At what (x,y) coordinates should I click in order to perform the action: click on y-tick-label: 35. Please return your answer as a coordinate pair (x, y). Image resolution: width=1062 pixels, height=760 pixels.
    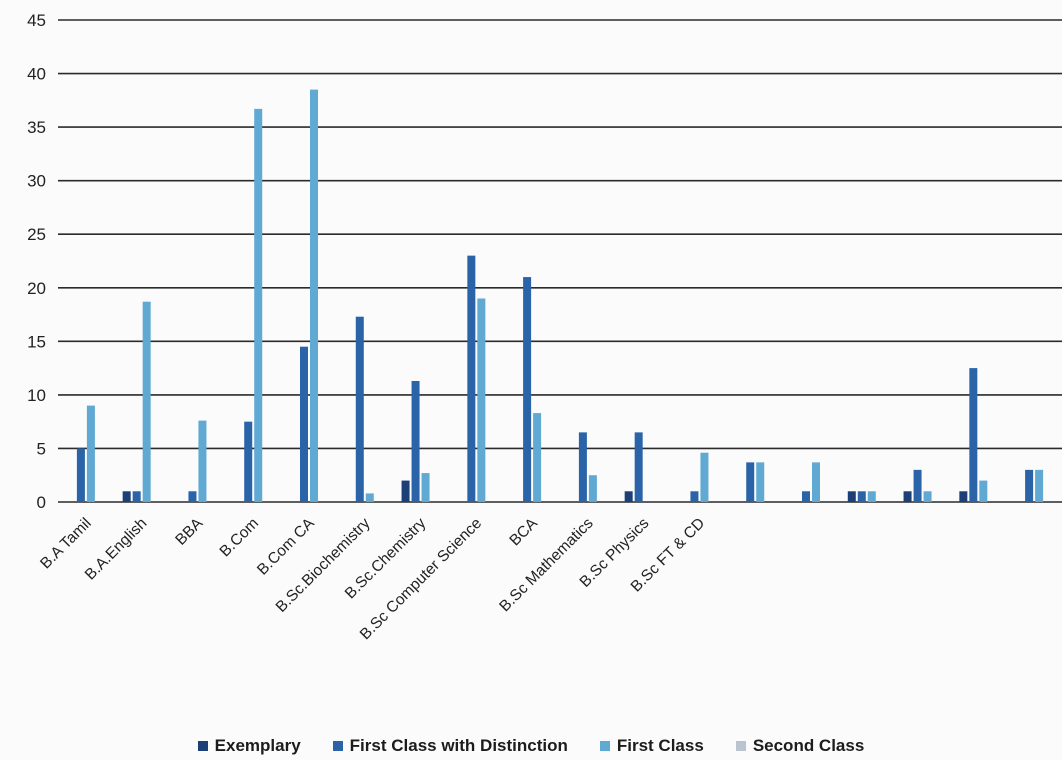
    Looking at the image, I should click on (36, 127).